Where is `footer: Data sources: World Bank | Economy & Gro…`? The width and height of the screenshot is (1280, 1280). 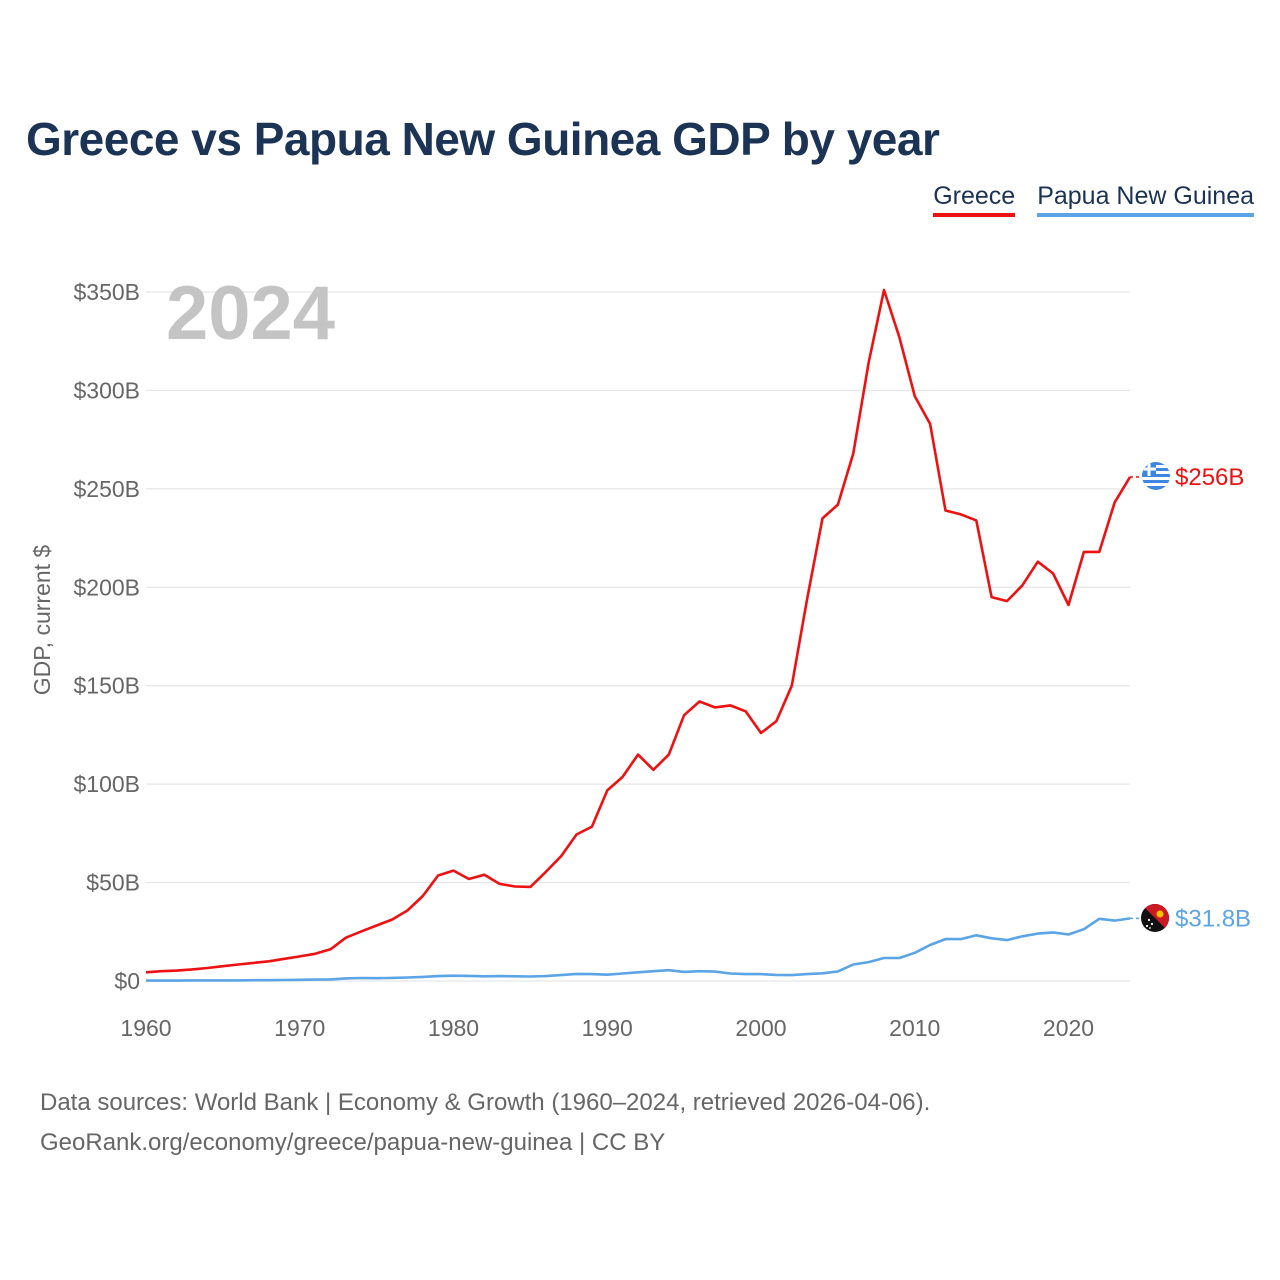 footer: Data sources: World Bank | Economy & Gro… is located at coordinates (485, 1123).